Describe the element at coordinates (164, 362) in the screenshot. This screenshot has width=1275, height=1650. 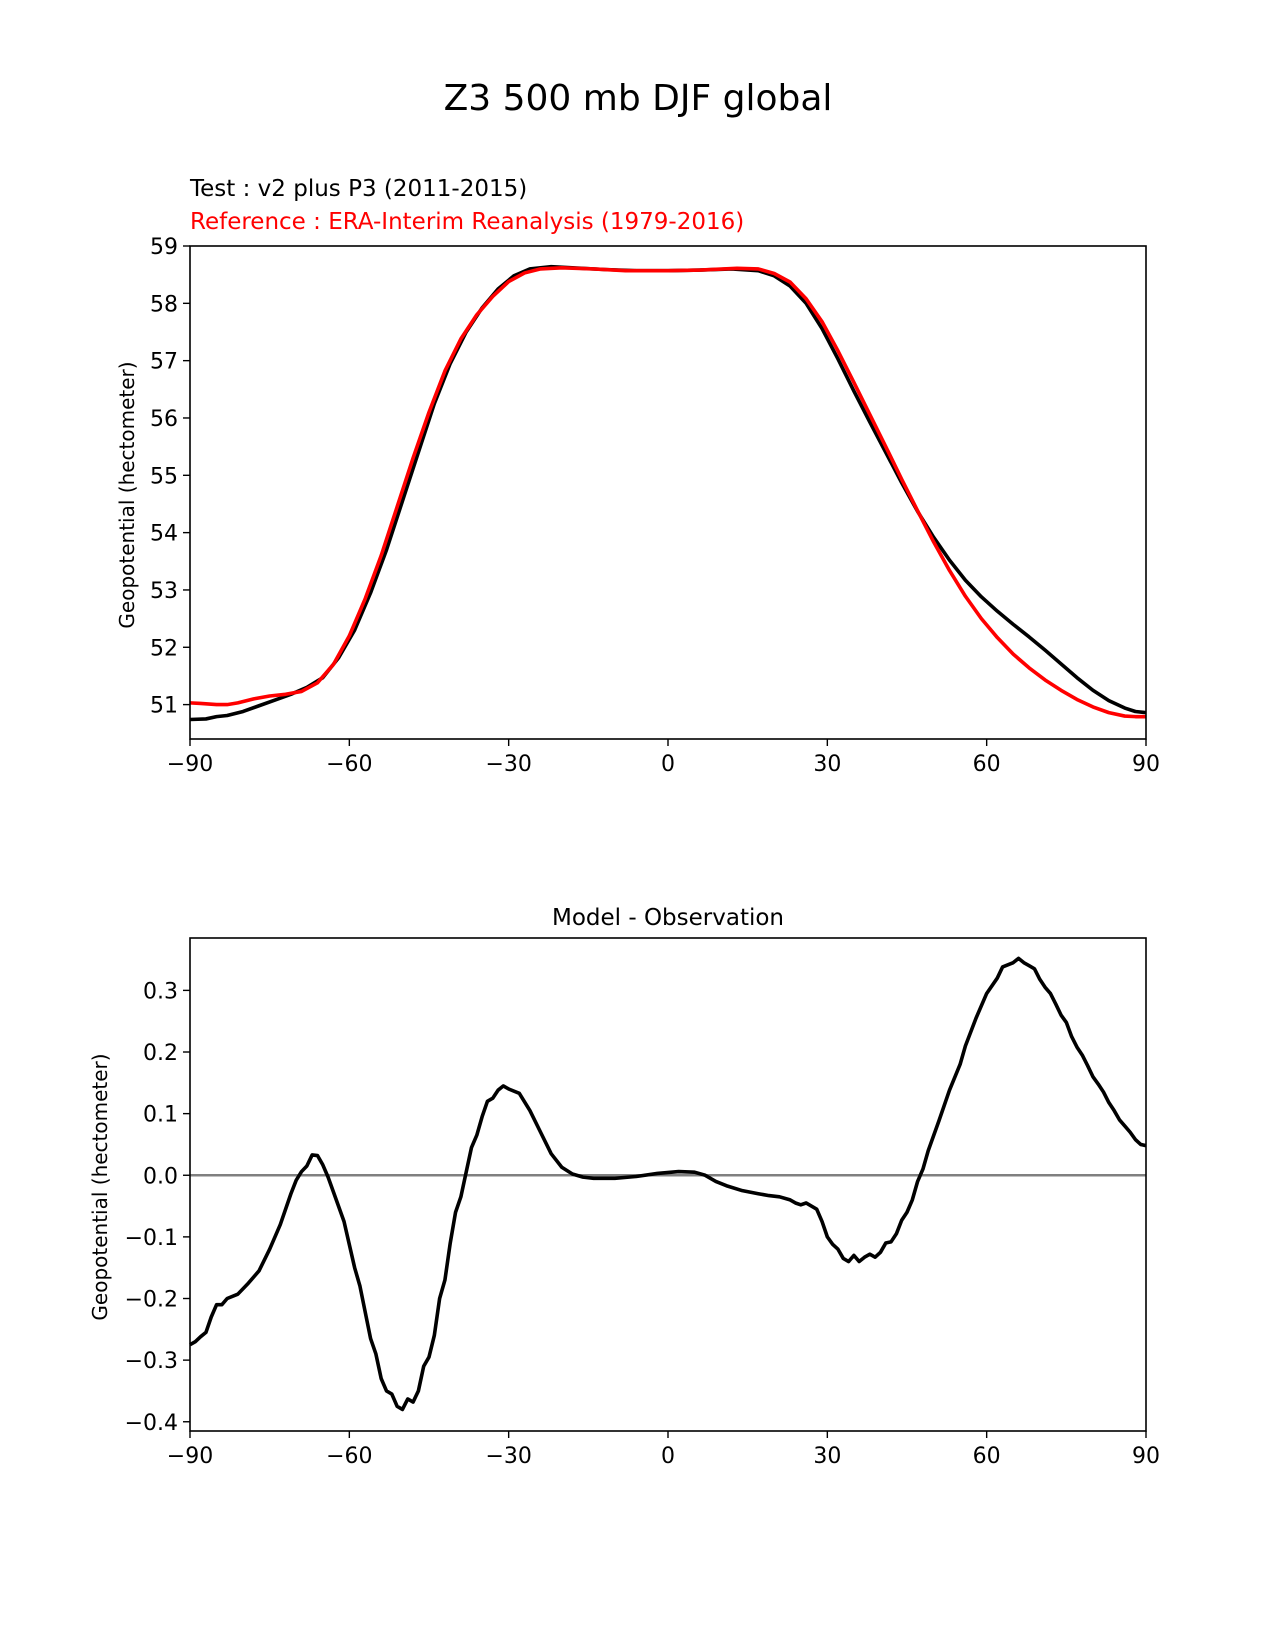
I see `top-y-tick-label: 57` at that location.